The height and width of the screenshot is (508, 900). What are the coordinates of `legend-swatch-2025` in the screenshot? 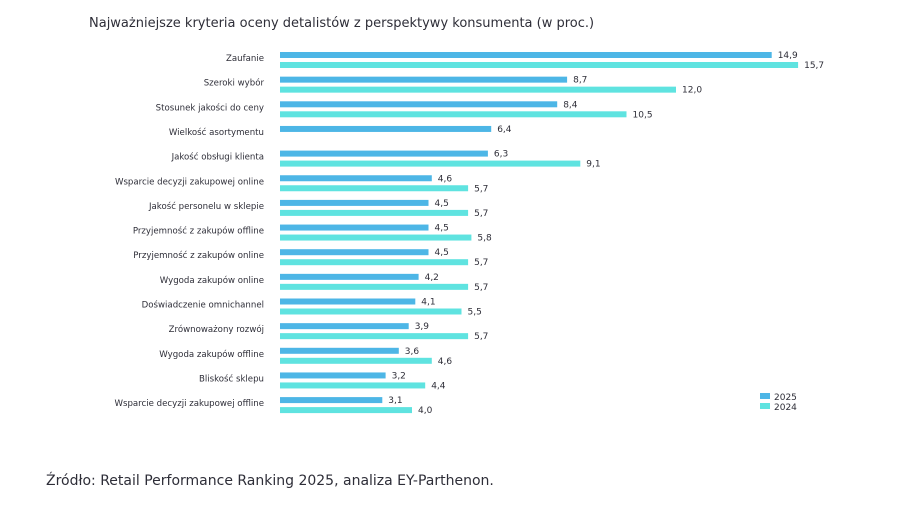 It's located at (765, 396).